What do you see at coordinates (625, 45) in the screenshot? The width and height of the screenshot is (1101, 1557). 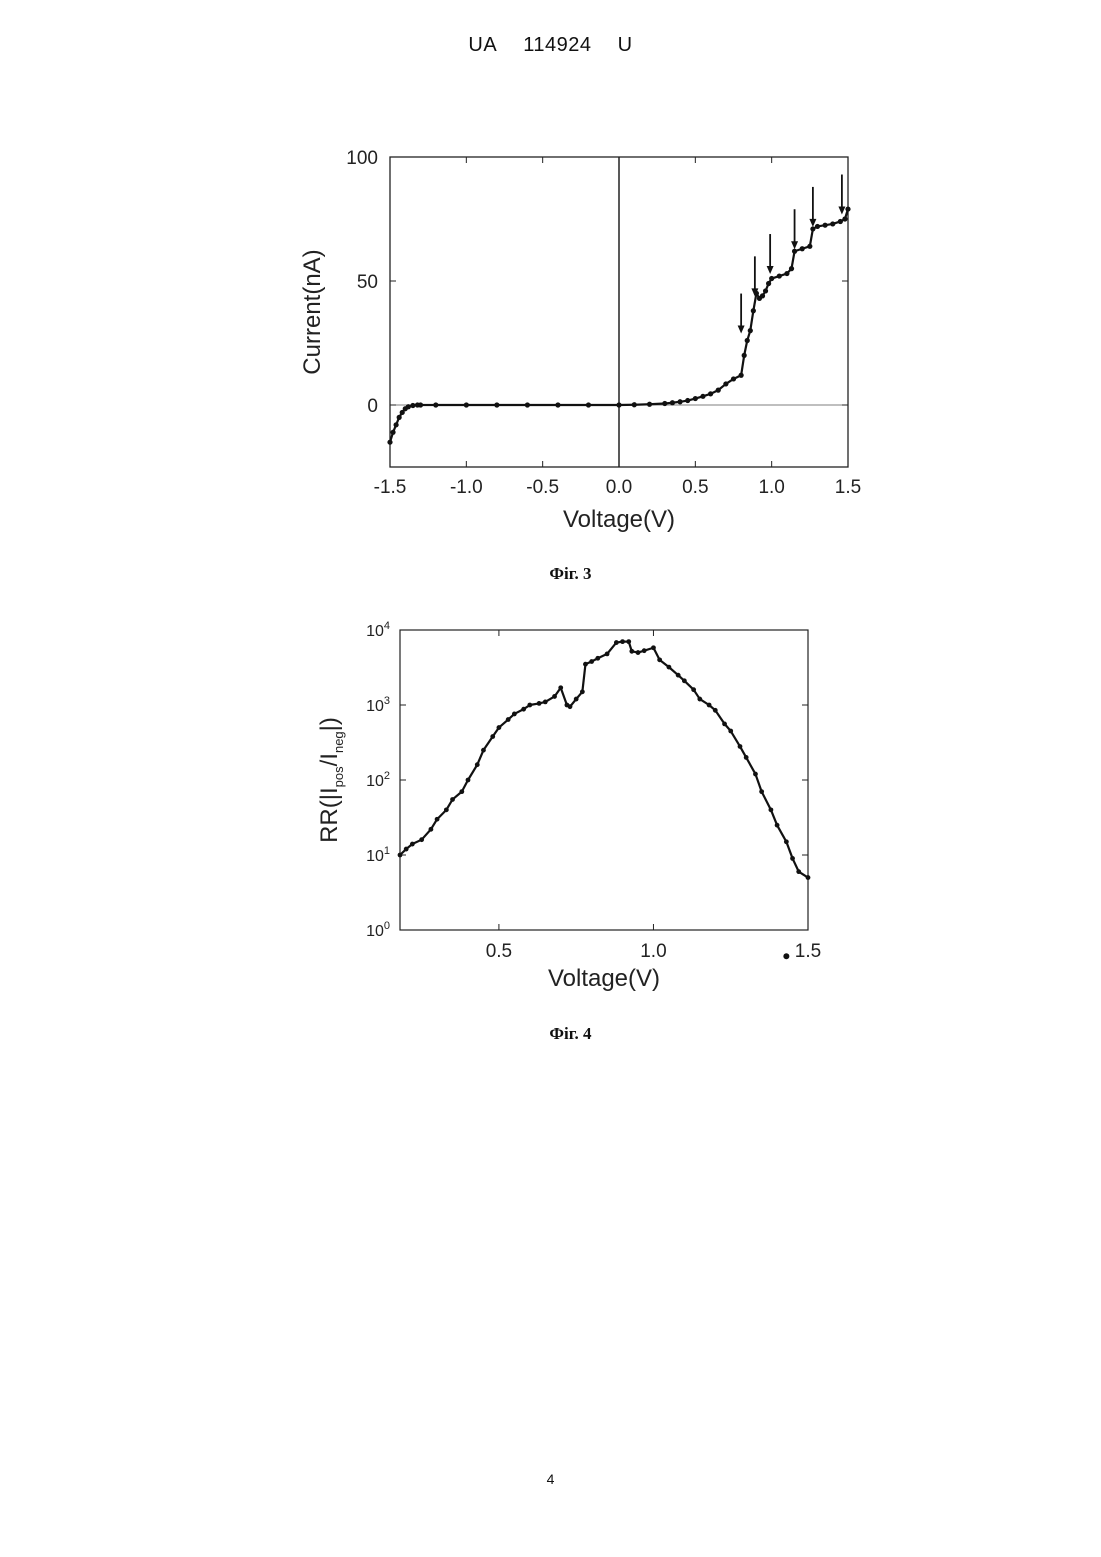 I see `patent-kind: U` at bounding box center [625, 45].